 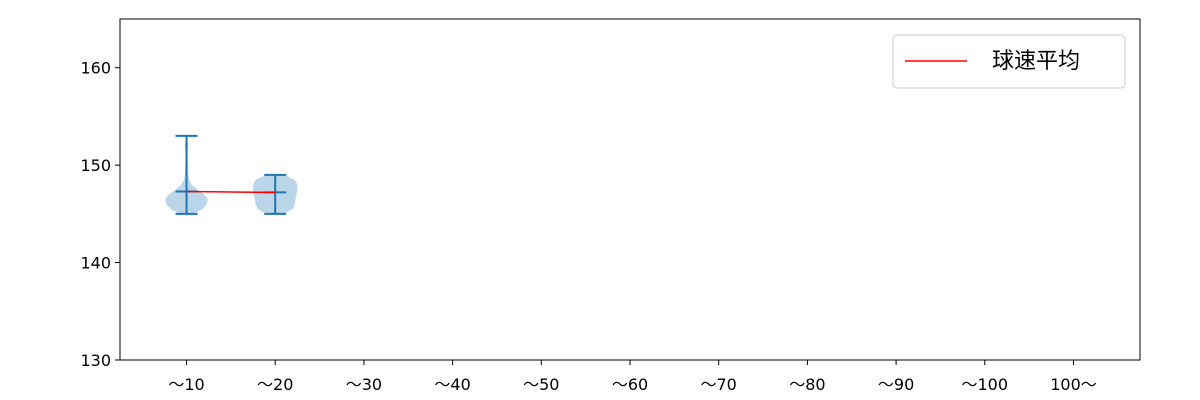 What do you see at coordinates (95, 165) in the screenshot?
I see `y-tick-label: 150` at bounding box center [95, 165].